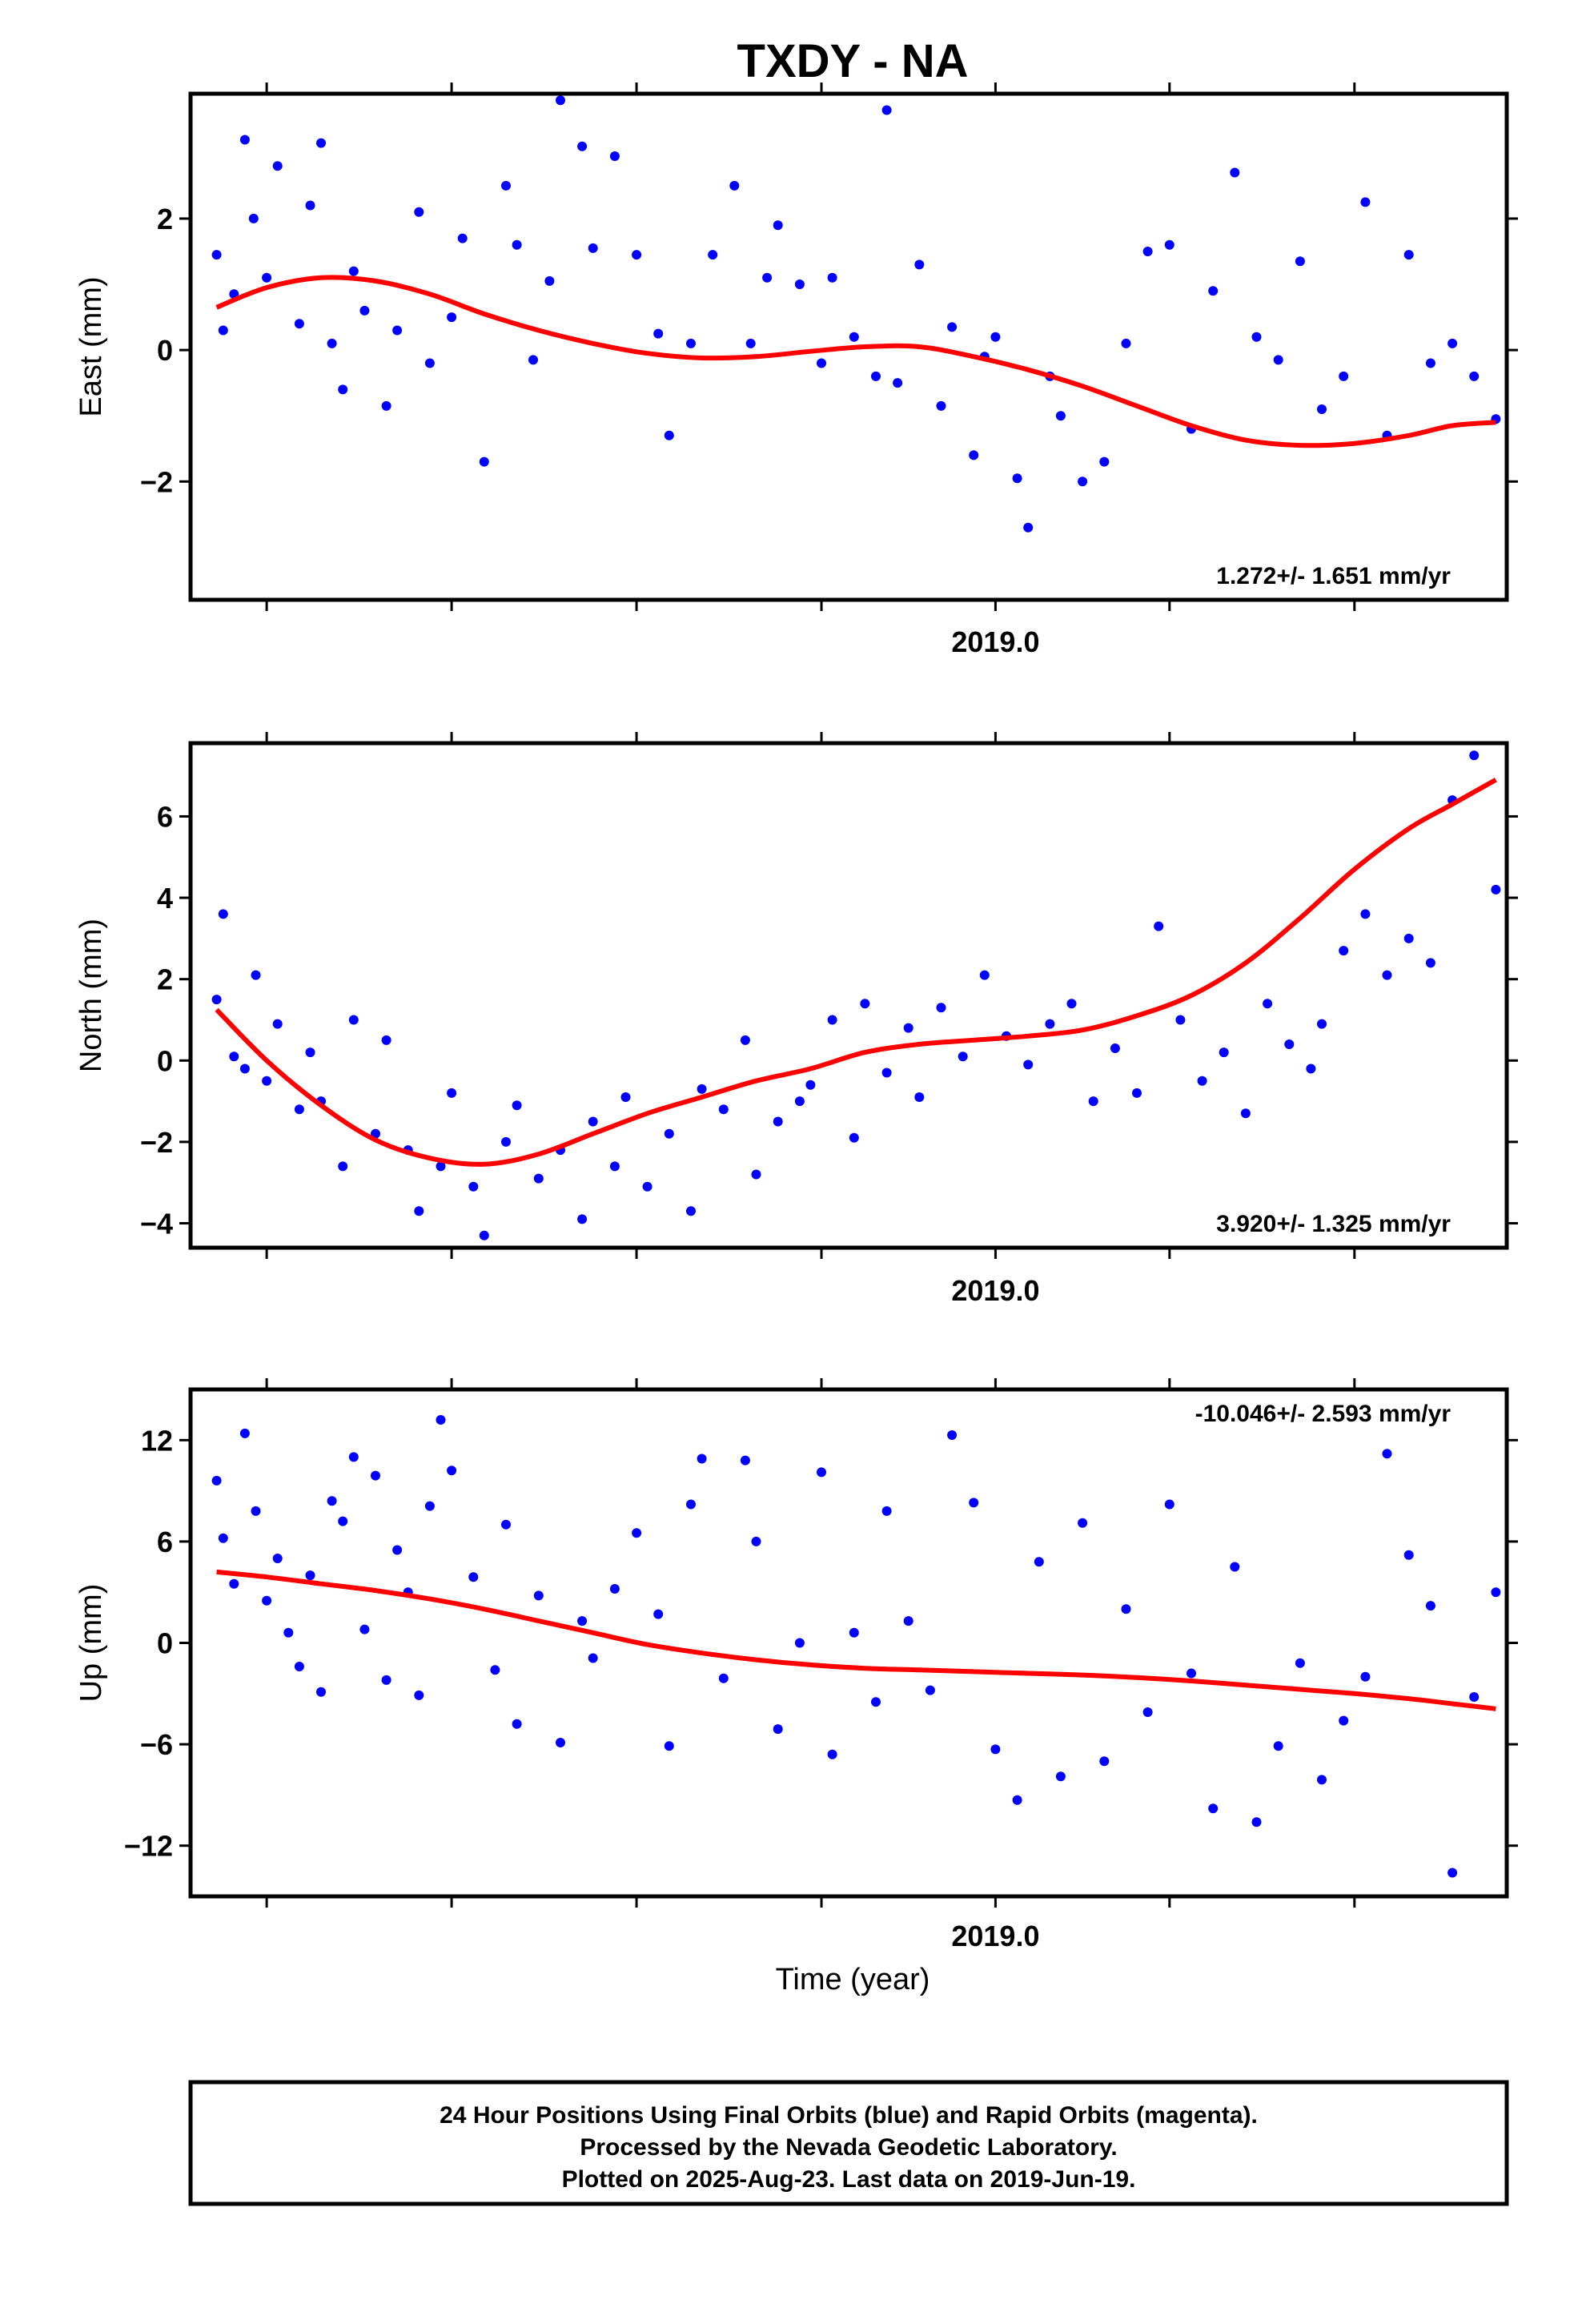 The height and width of the screenshot is (2324, 1582). I want to click on north-y-axis-label: North (mm), so click(91, 995).